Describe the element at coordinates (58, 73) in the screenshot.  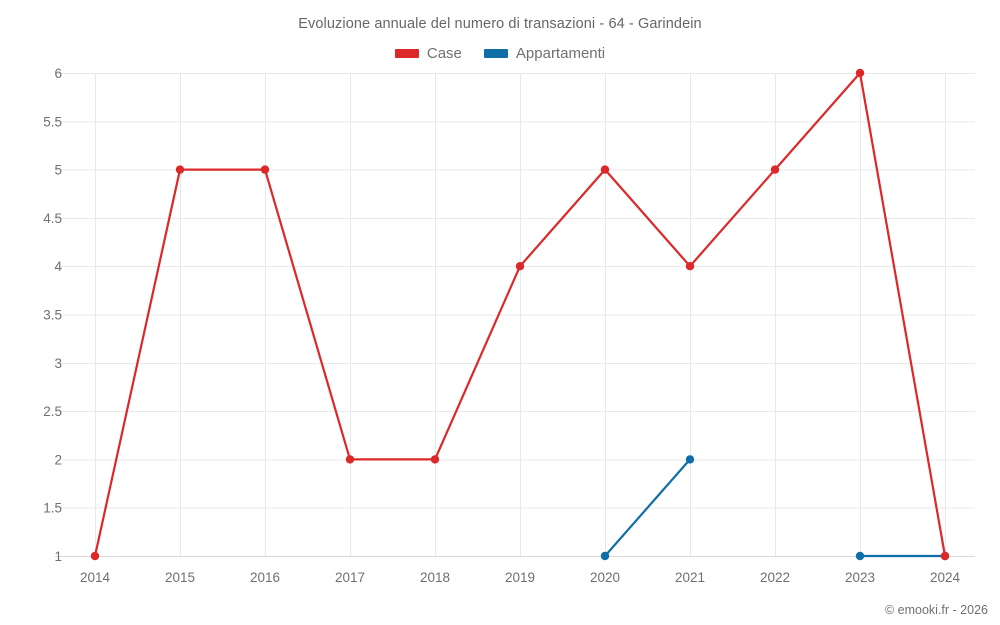
I see `y-axis-tick-label: 6` at that location.